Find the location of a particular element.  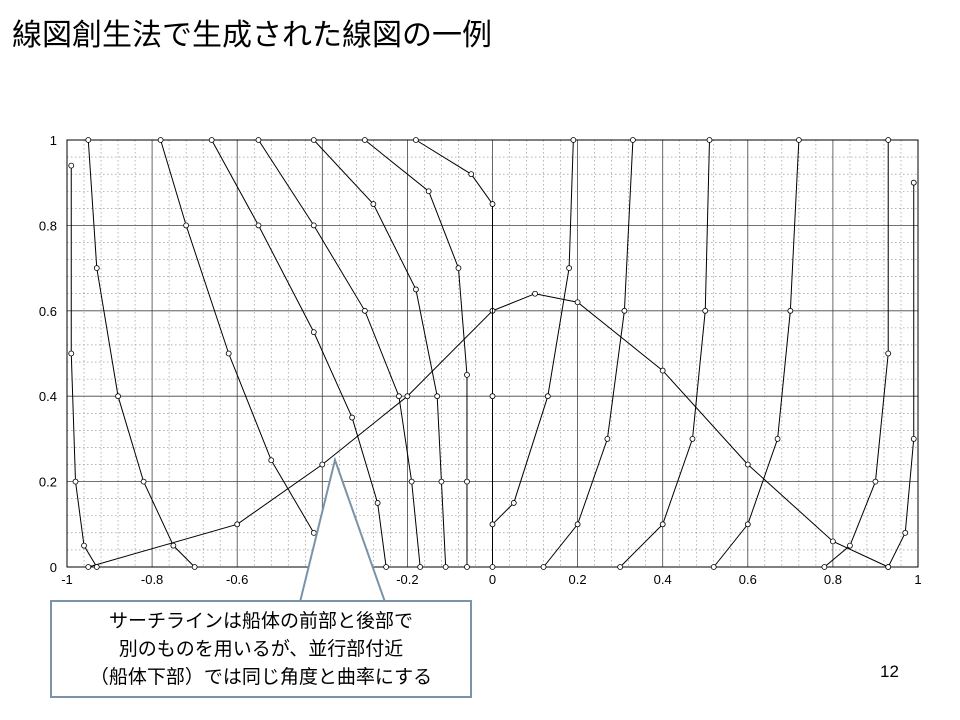

y-tick-label: 1 is located at coordinates (53, 140).